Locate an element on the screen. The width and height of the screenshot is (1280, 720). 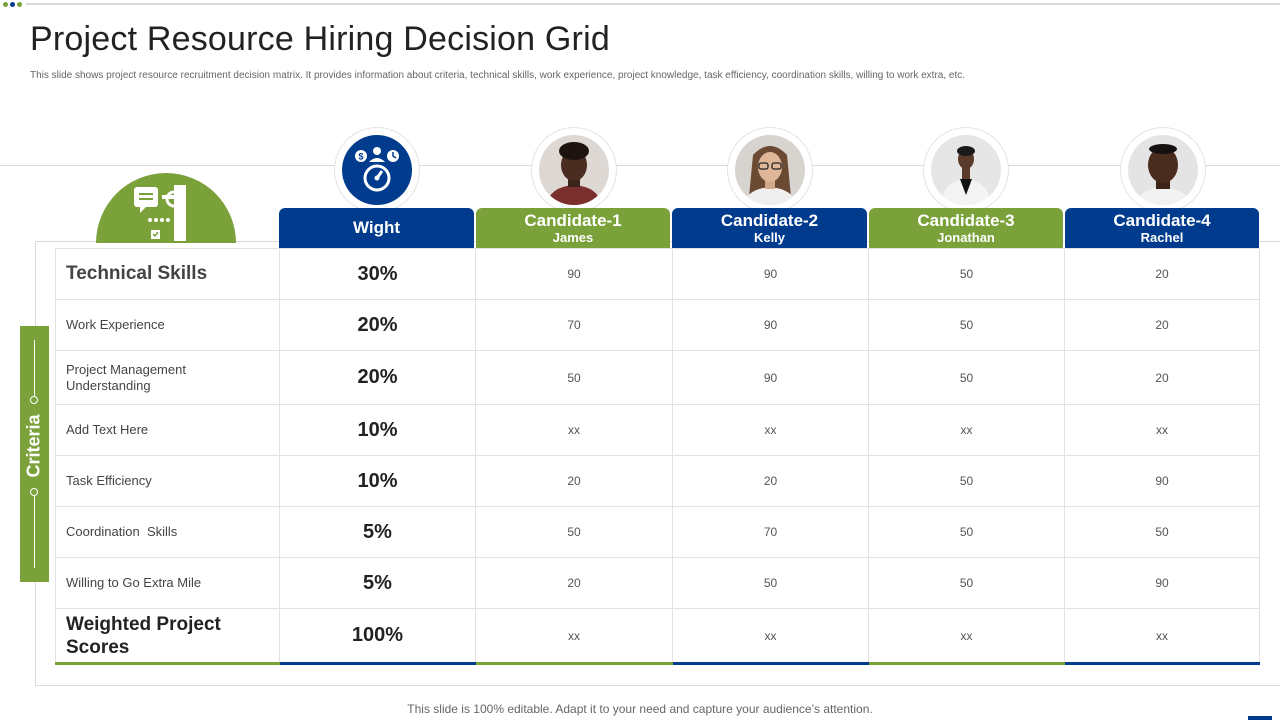
criteria-emblem is located at coordinates (166, 208).